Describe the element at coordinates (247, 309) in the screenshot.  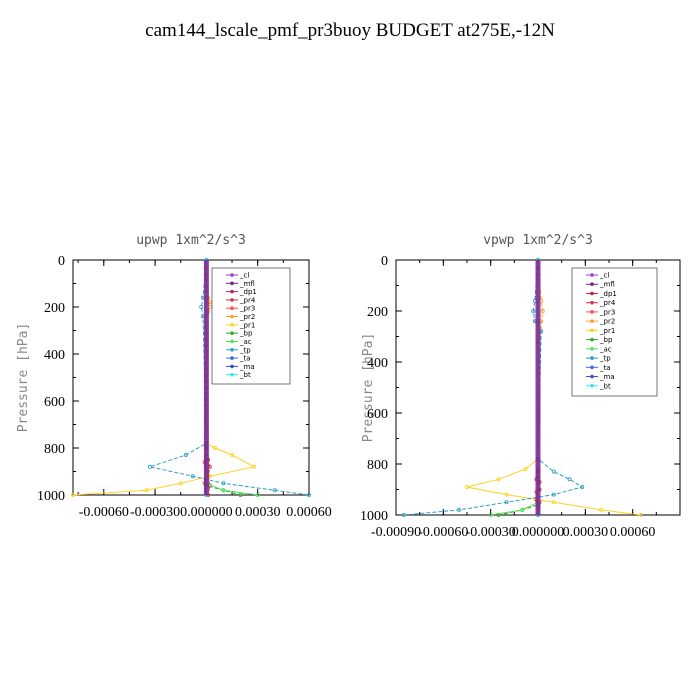
I see `legend-label: _pr3` at that location.